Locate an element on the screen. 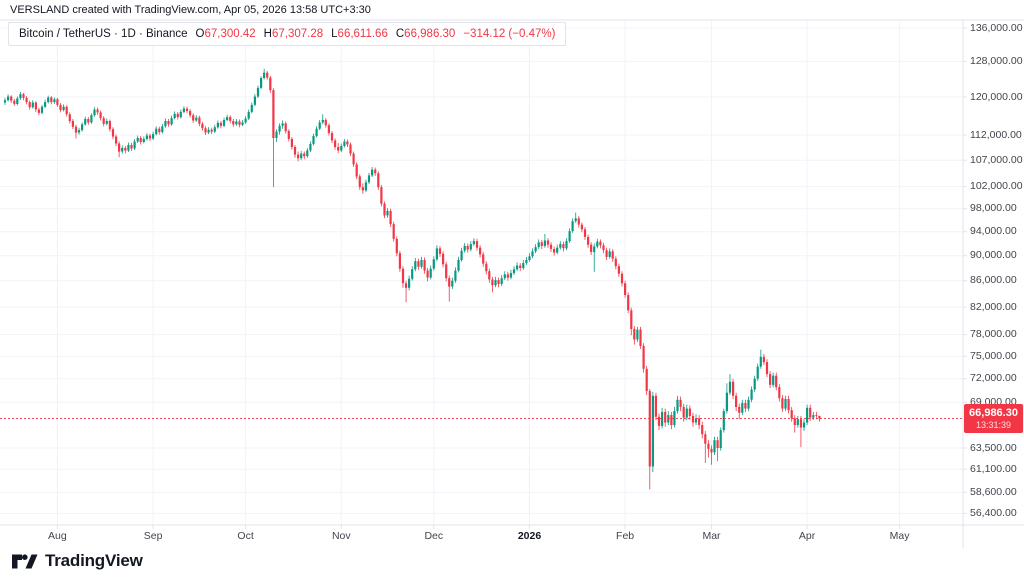  legend-close: C66,986.30 is located at coordinates (425, 34).